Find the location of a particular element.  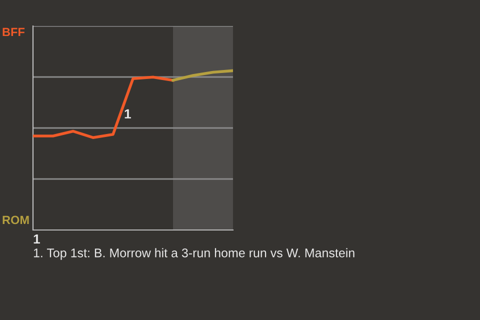

text: BFF is located at coordinates (13, 32).